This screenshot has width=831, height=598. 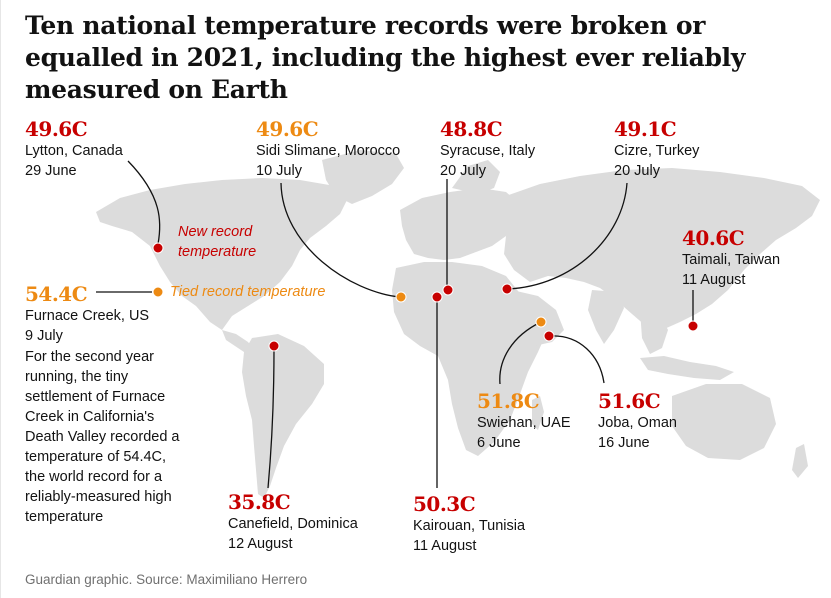 I want to click on marker-syracuse, so click(x=448, y=290).